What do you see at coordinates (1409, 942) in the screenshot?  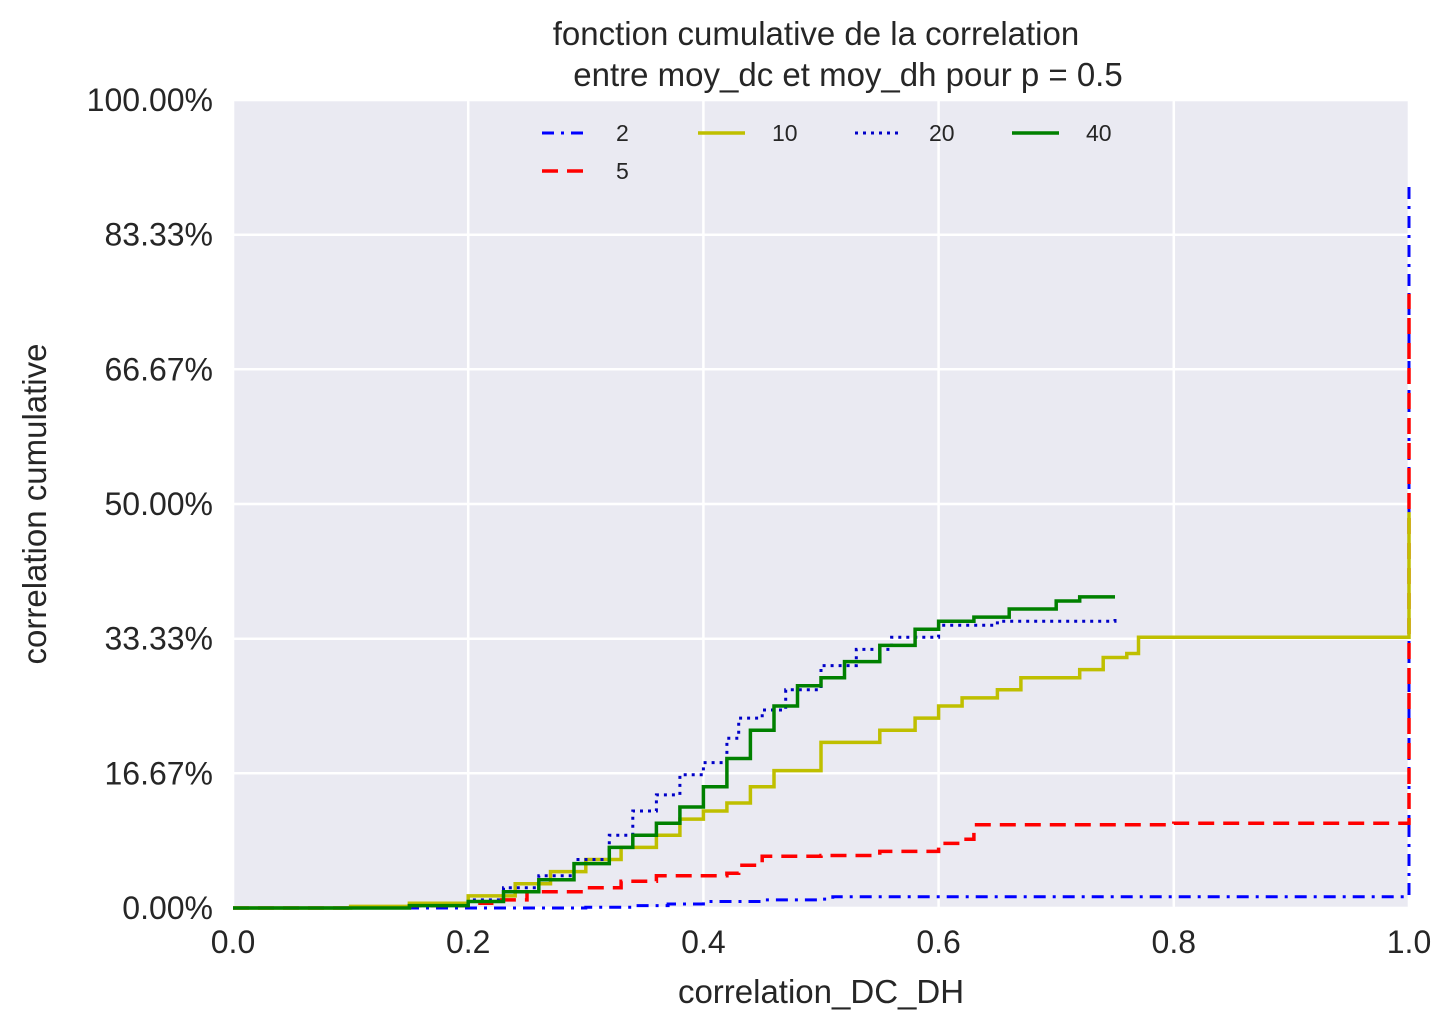 I see `x-tick-label: 1.0` at bounding box center [1409, 942].